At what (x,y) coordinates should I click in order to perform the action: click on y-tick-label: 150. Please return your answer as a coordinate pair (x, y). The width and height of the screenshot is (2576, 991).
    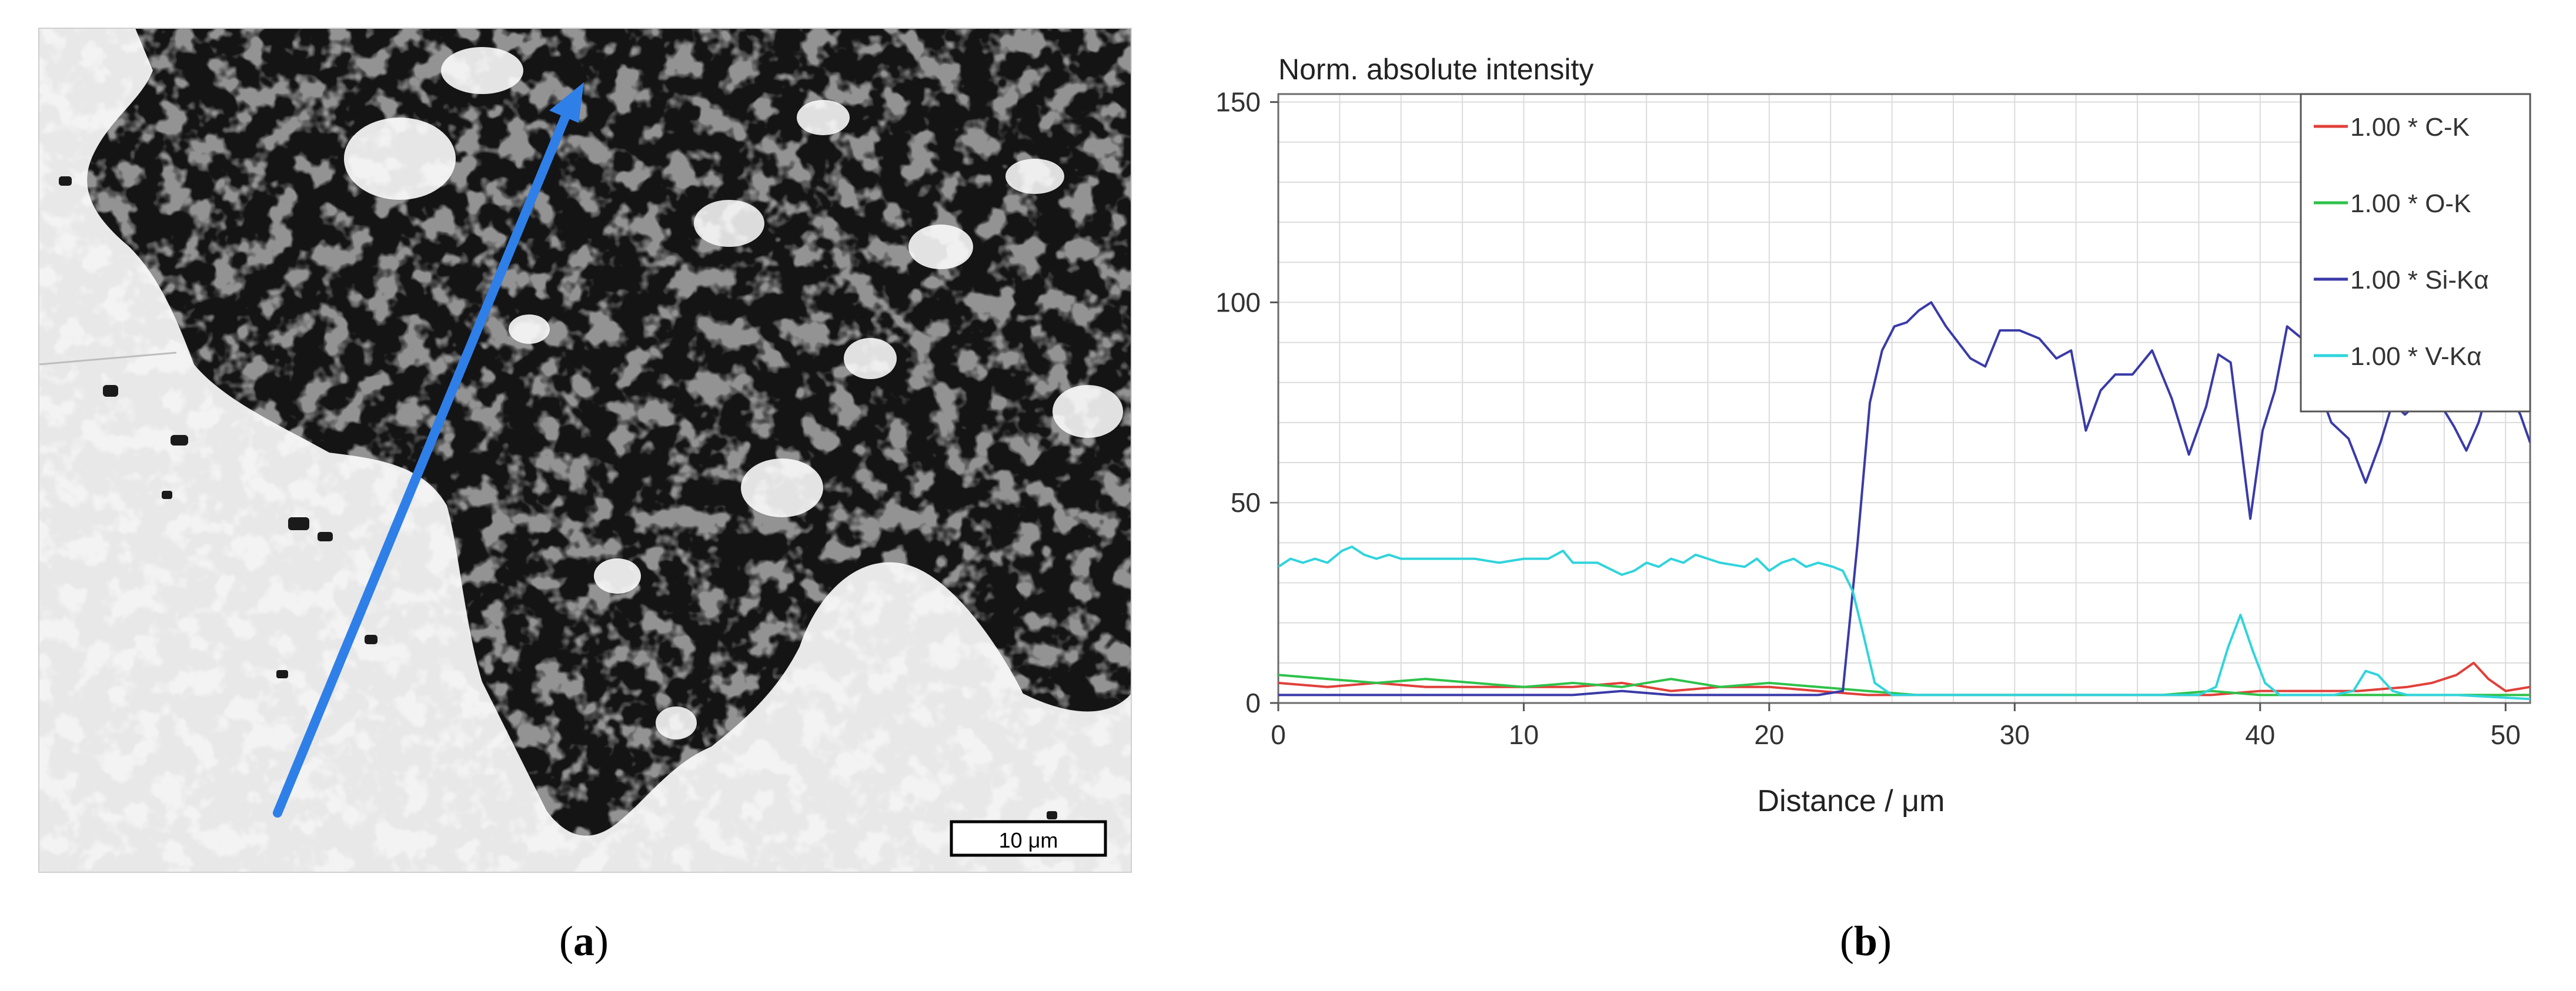
    Looking at the image, I should click on (1238, 103).